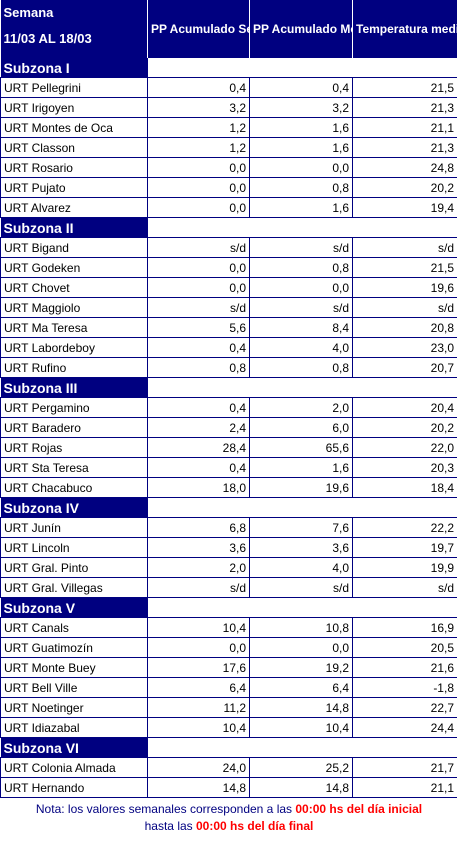 This screenshot has height=846, width=457. I want to click on temp-media-value: 22,0, so click(404, 447).